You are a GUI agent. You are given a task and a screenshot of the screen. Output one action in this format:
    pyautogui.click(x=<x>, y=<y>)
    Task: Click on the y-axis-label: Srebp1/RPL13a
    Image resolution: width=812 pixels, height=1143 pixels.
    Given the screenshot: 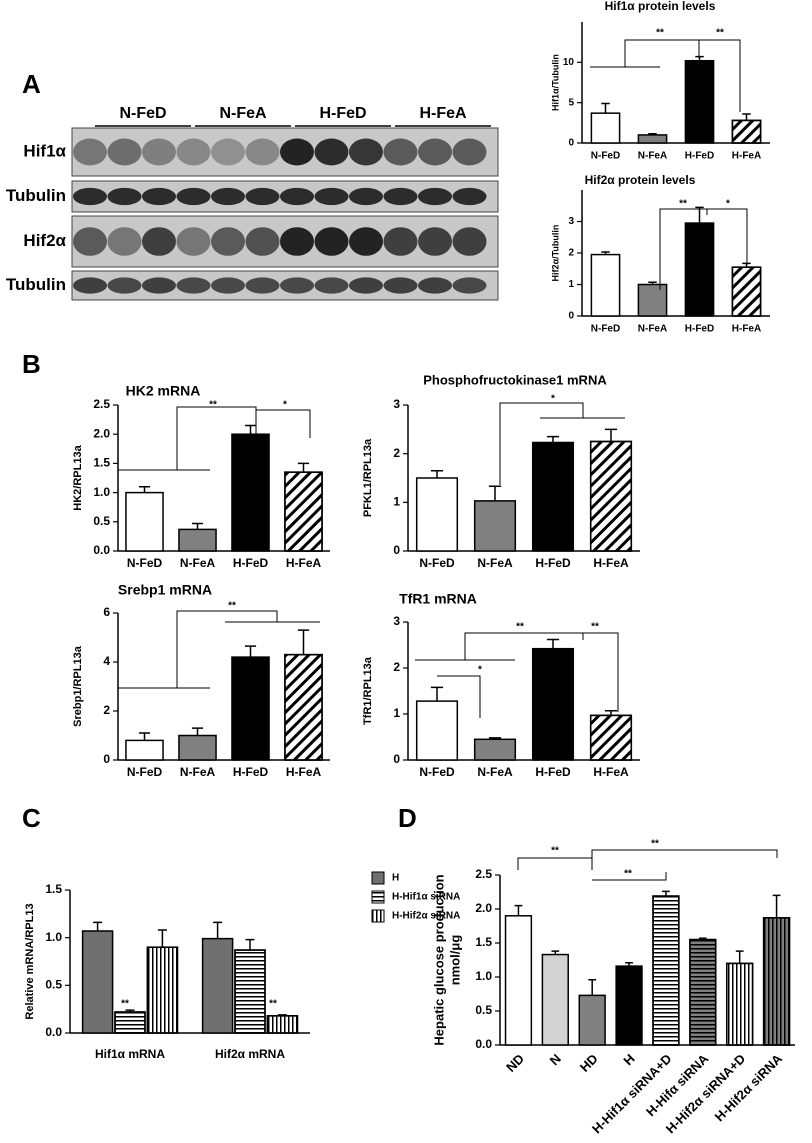 What is the action you would take?
    pyautogui.click(x=78, y=686)
    